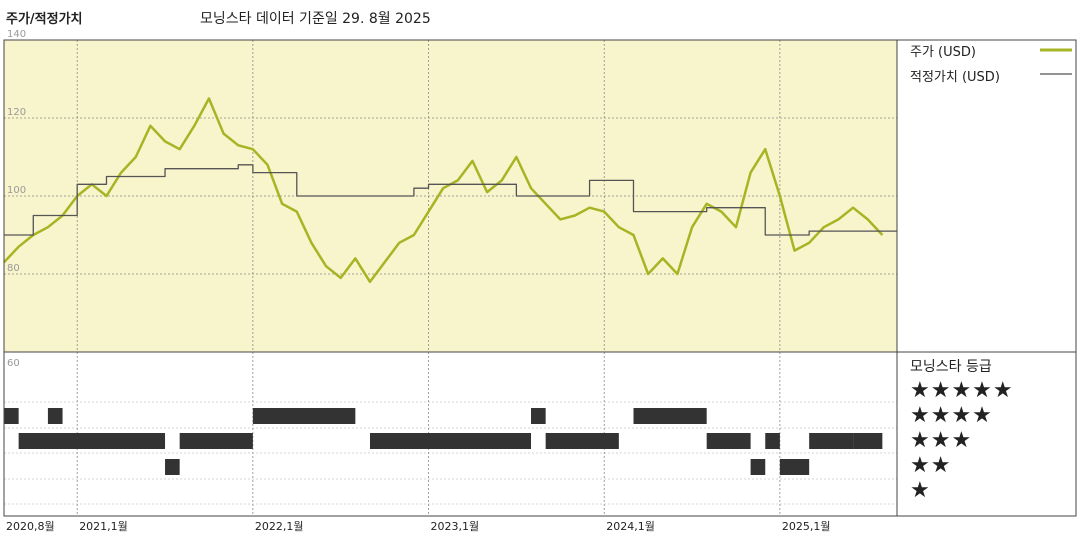  What do you see at coordinates (943, 52) in the screenshot?
I see `price-legend-label: 주가 (USD)` at bounding box center [943, 52].